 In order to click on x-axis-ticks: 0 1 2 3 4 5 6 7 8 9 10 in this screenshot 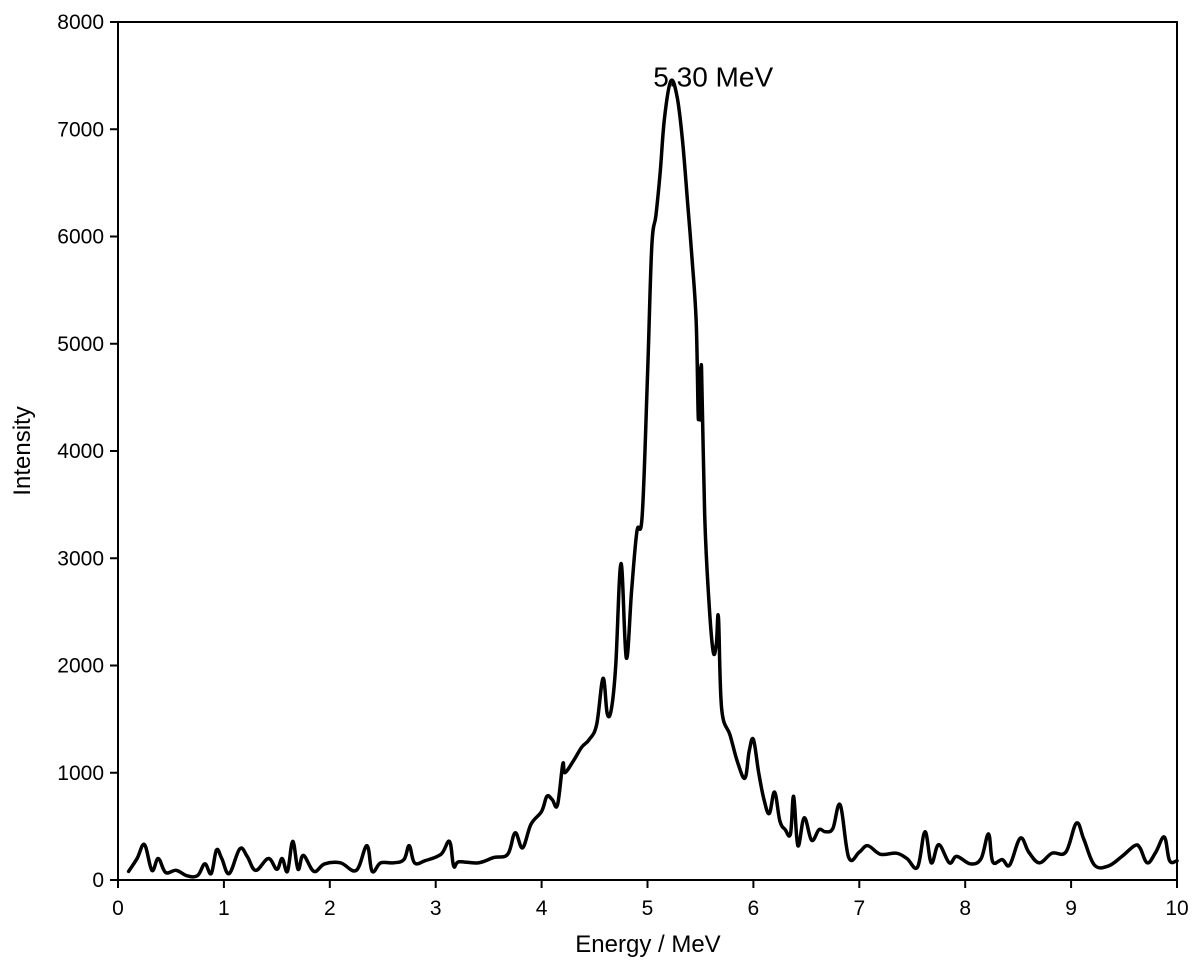, I will do `click(650, 900)`.